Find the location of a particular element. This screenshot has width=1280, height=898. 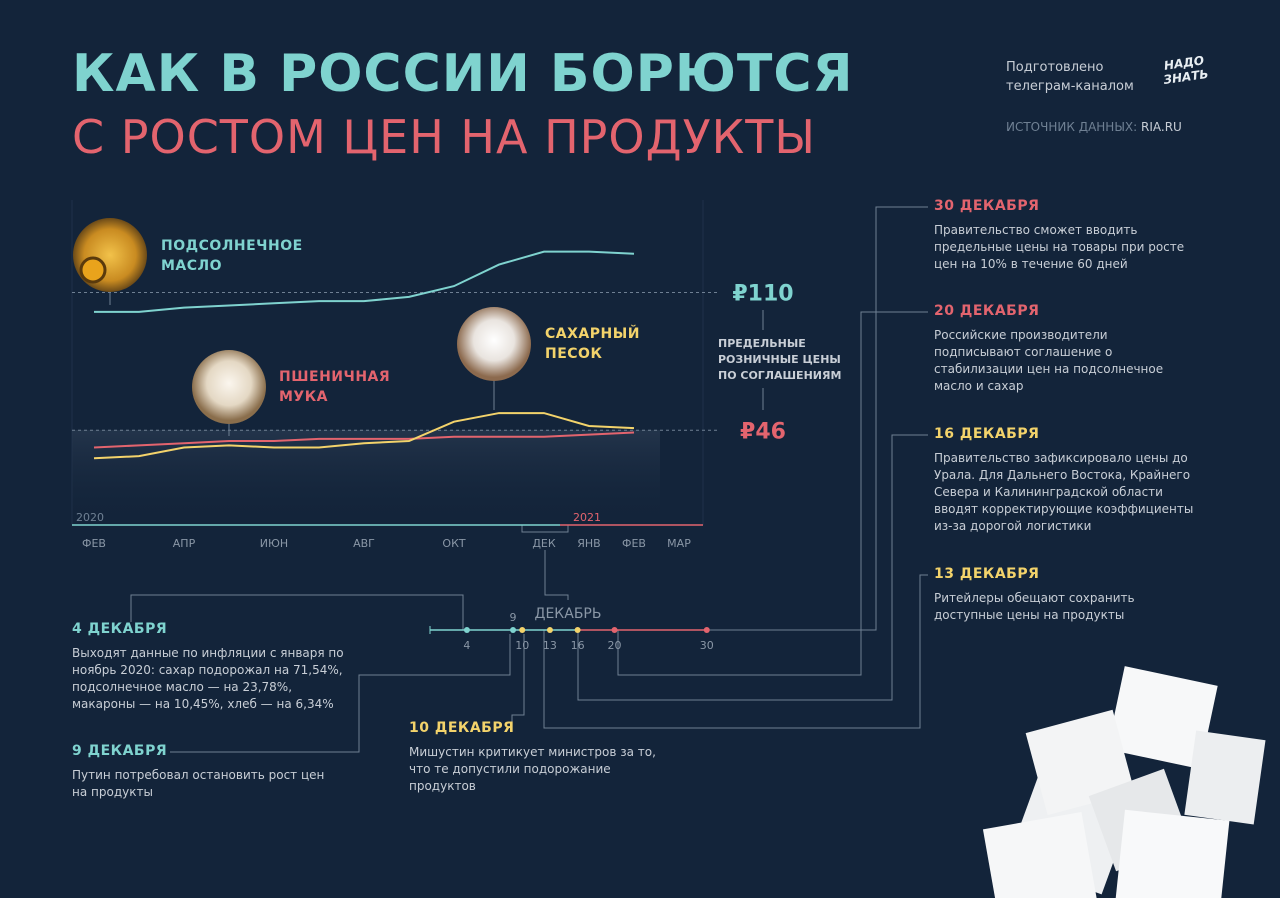

timeline-day: 20 is located at coordinates (615, 645).